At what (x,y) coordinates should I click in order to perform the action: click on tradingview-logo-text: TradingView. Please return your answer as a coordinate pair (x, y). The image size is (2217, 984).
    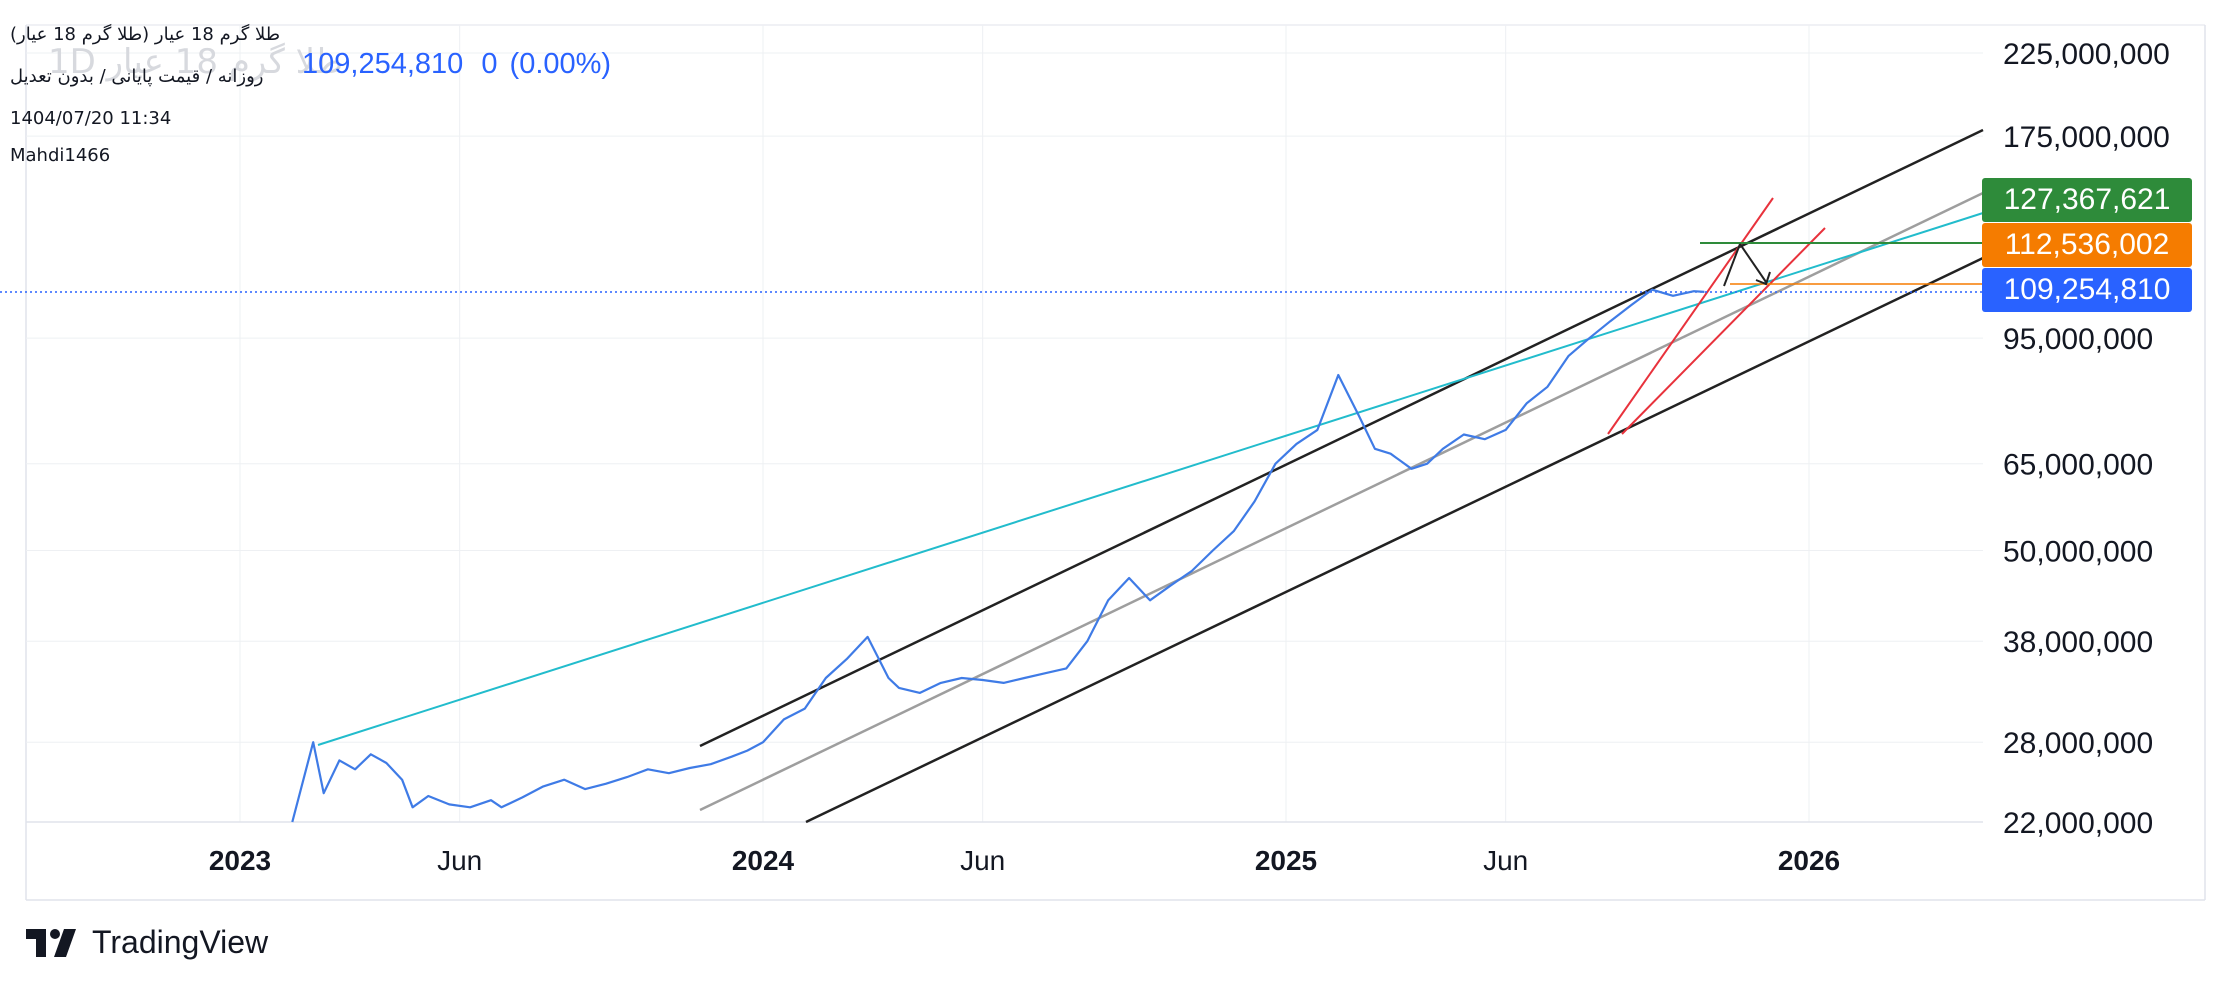
    Looking at the image, I should click on (180, 942).